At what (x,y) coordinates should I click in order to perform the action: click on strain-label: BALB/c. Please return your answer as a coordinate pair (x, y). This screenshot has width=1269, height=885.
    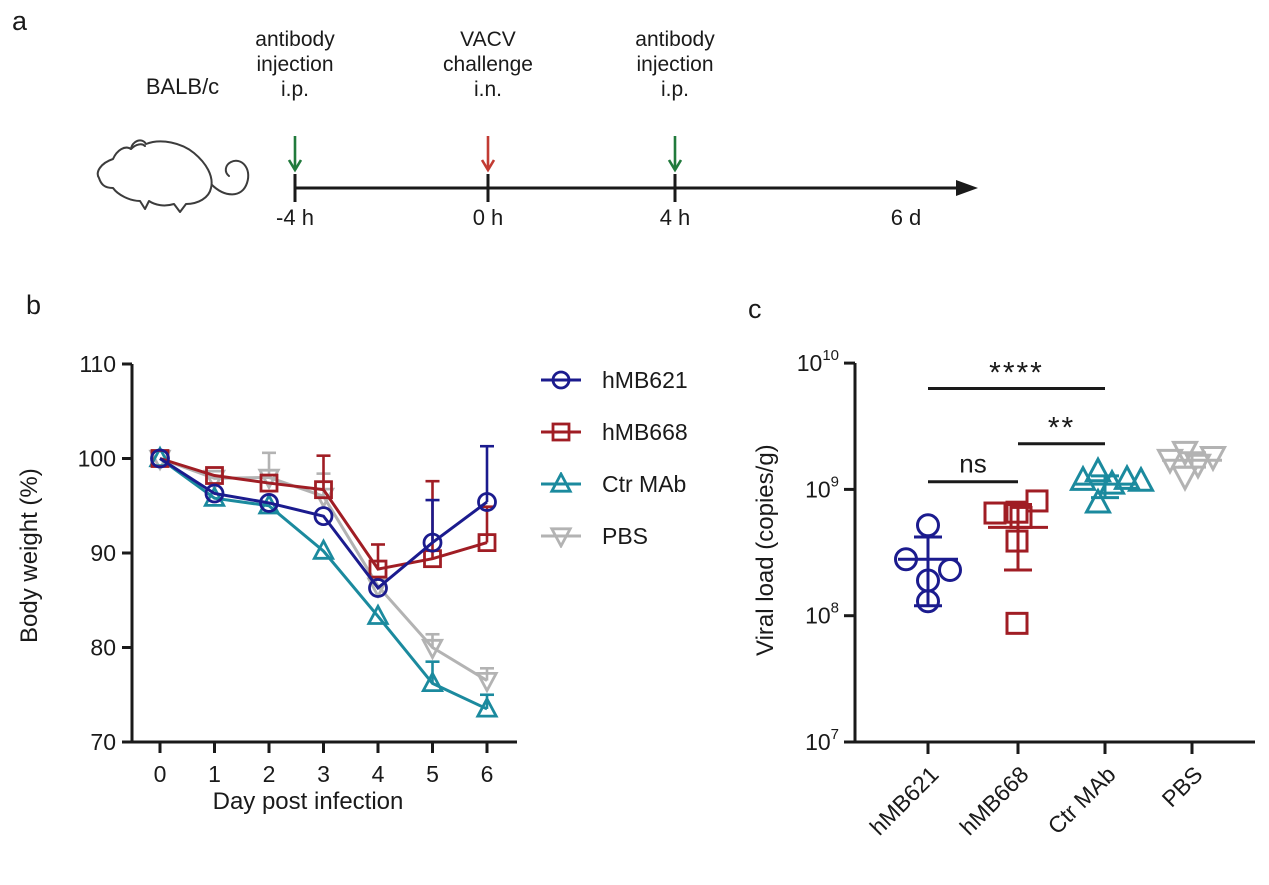
    Looking at the image, I should click on (182, 86).